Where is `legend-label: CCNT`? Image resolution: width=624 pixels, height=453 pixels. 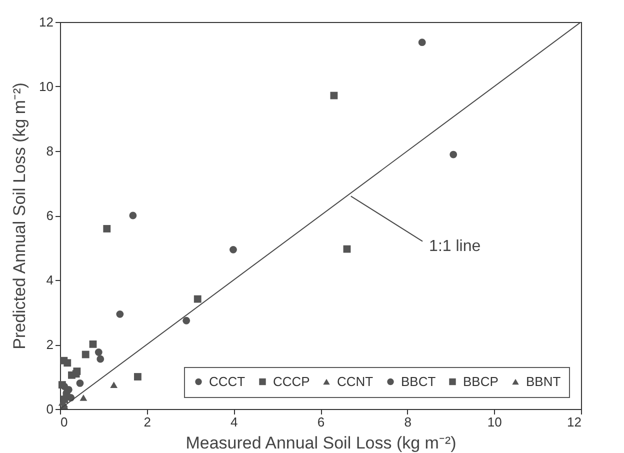 legend-label: CCNT is located at coordinates (355, 381).